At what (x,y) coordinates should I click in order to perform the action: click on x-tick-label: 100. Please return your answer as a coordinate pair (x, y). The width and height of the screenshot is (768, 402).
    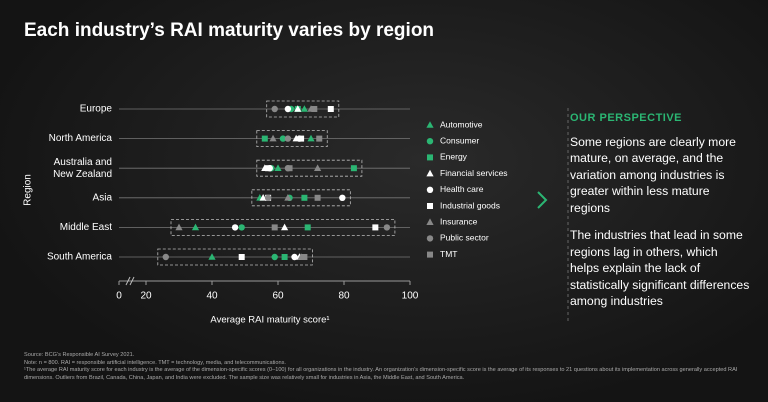
    Looking at the image, I should click on (410, 296).